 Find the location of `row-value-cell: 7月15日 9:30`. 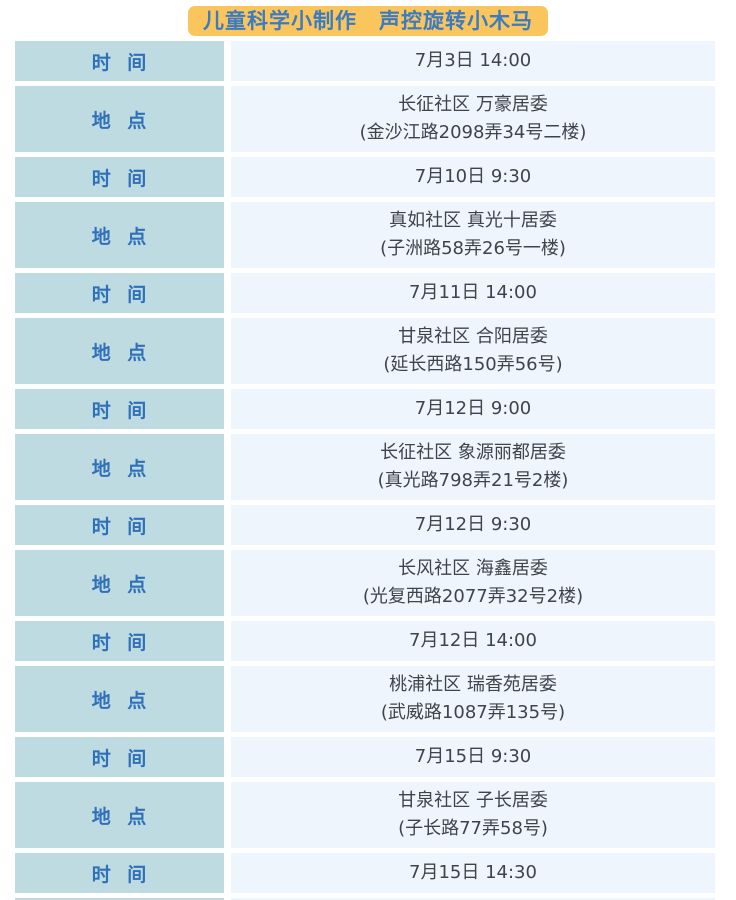

row-value-cell: 7月15日 9:30 is located at coordinates (473, 757).